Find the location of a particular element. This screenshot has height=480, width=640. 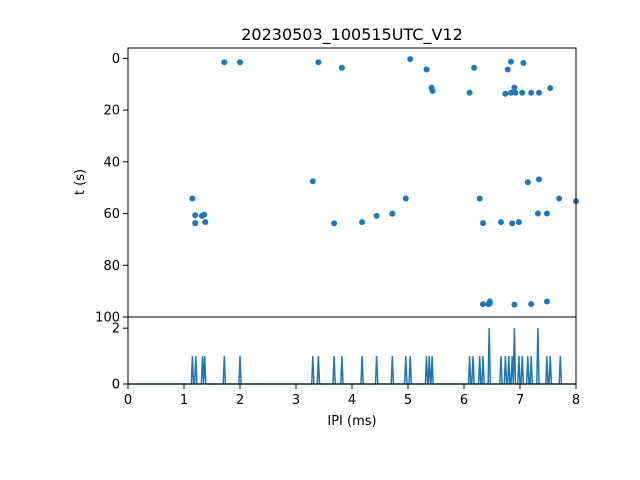

y-tick-label: 100 is located at coordinates (107, 318).